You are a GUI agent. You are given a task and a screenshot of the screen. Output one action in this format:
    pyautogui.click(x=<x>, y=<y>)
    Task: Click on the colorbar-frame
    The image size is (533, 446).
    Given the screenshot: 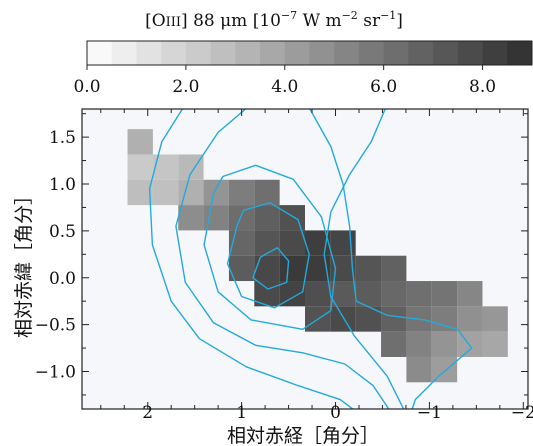 What is the action you would take?
    pyautogui.click(x=309, y=53)
    